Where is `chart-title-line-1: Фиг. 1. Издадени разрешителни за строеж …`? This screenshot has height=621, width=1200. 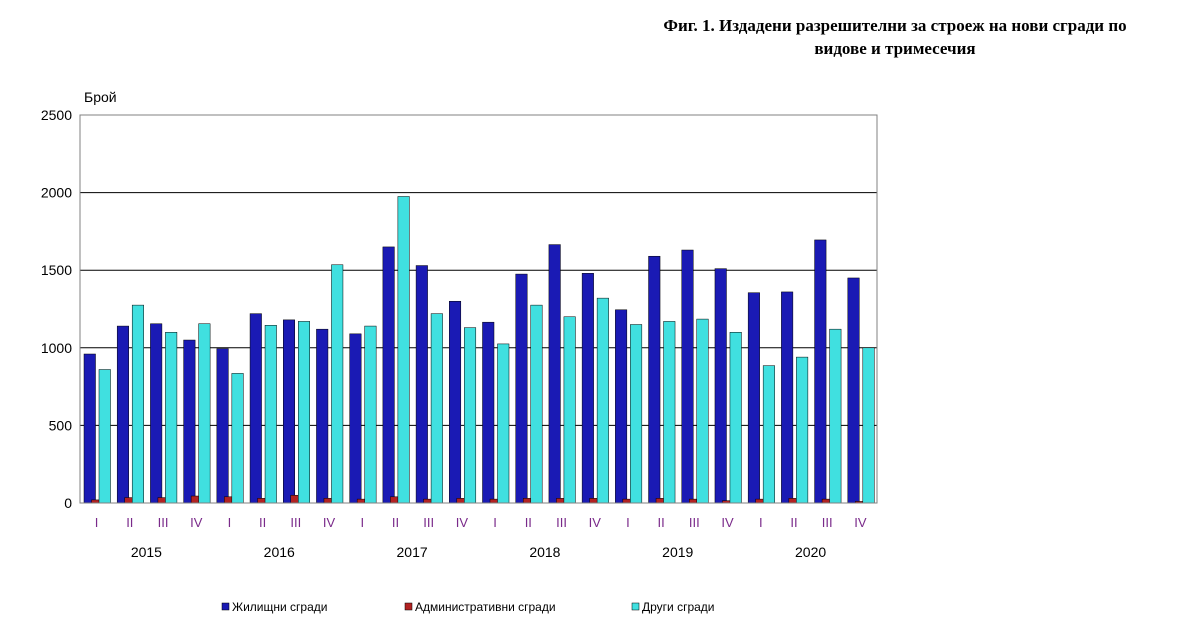
chart-title-line-1: Фиг. 1. Издадени разрешителни за строеж … is located at coordinates (895, 25).